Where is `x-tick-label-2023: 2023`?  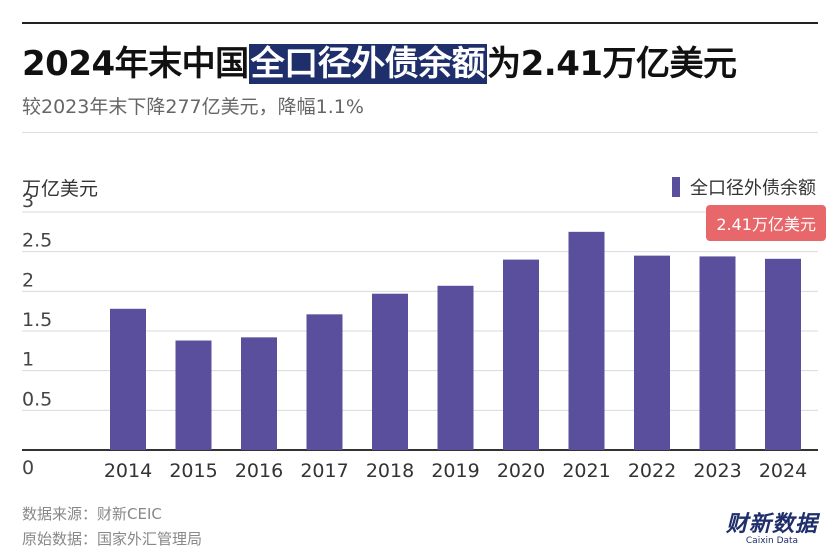
x-tick-label-2023: 2023 is located at coordinates (717, 471).